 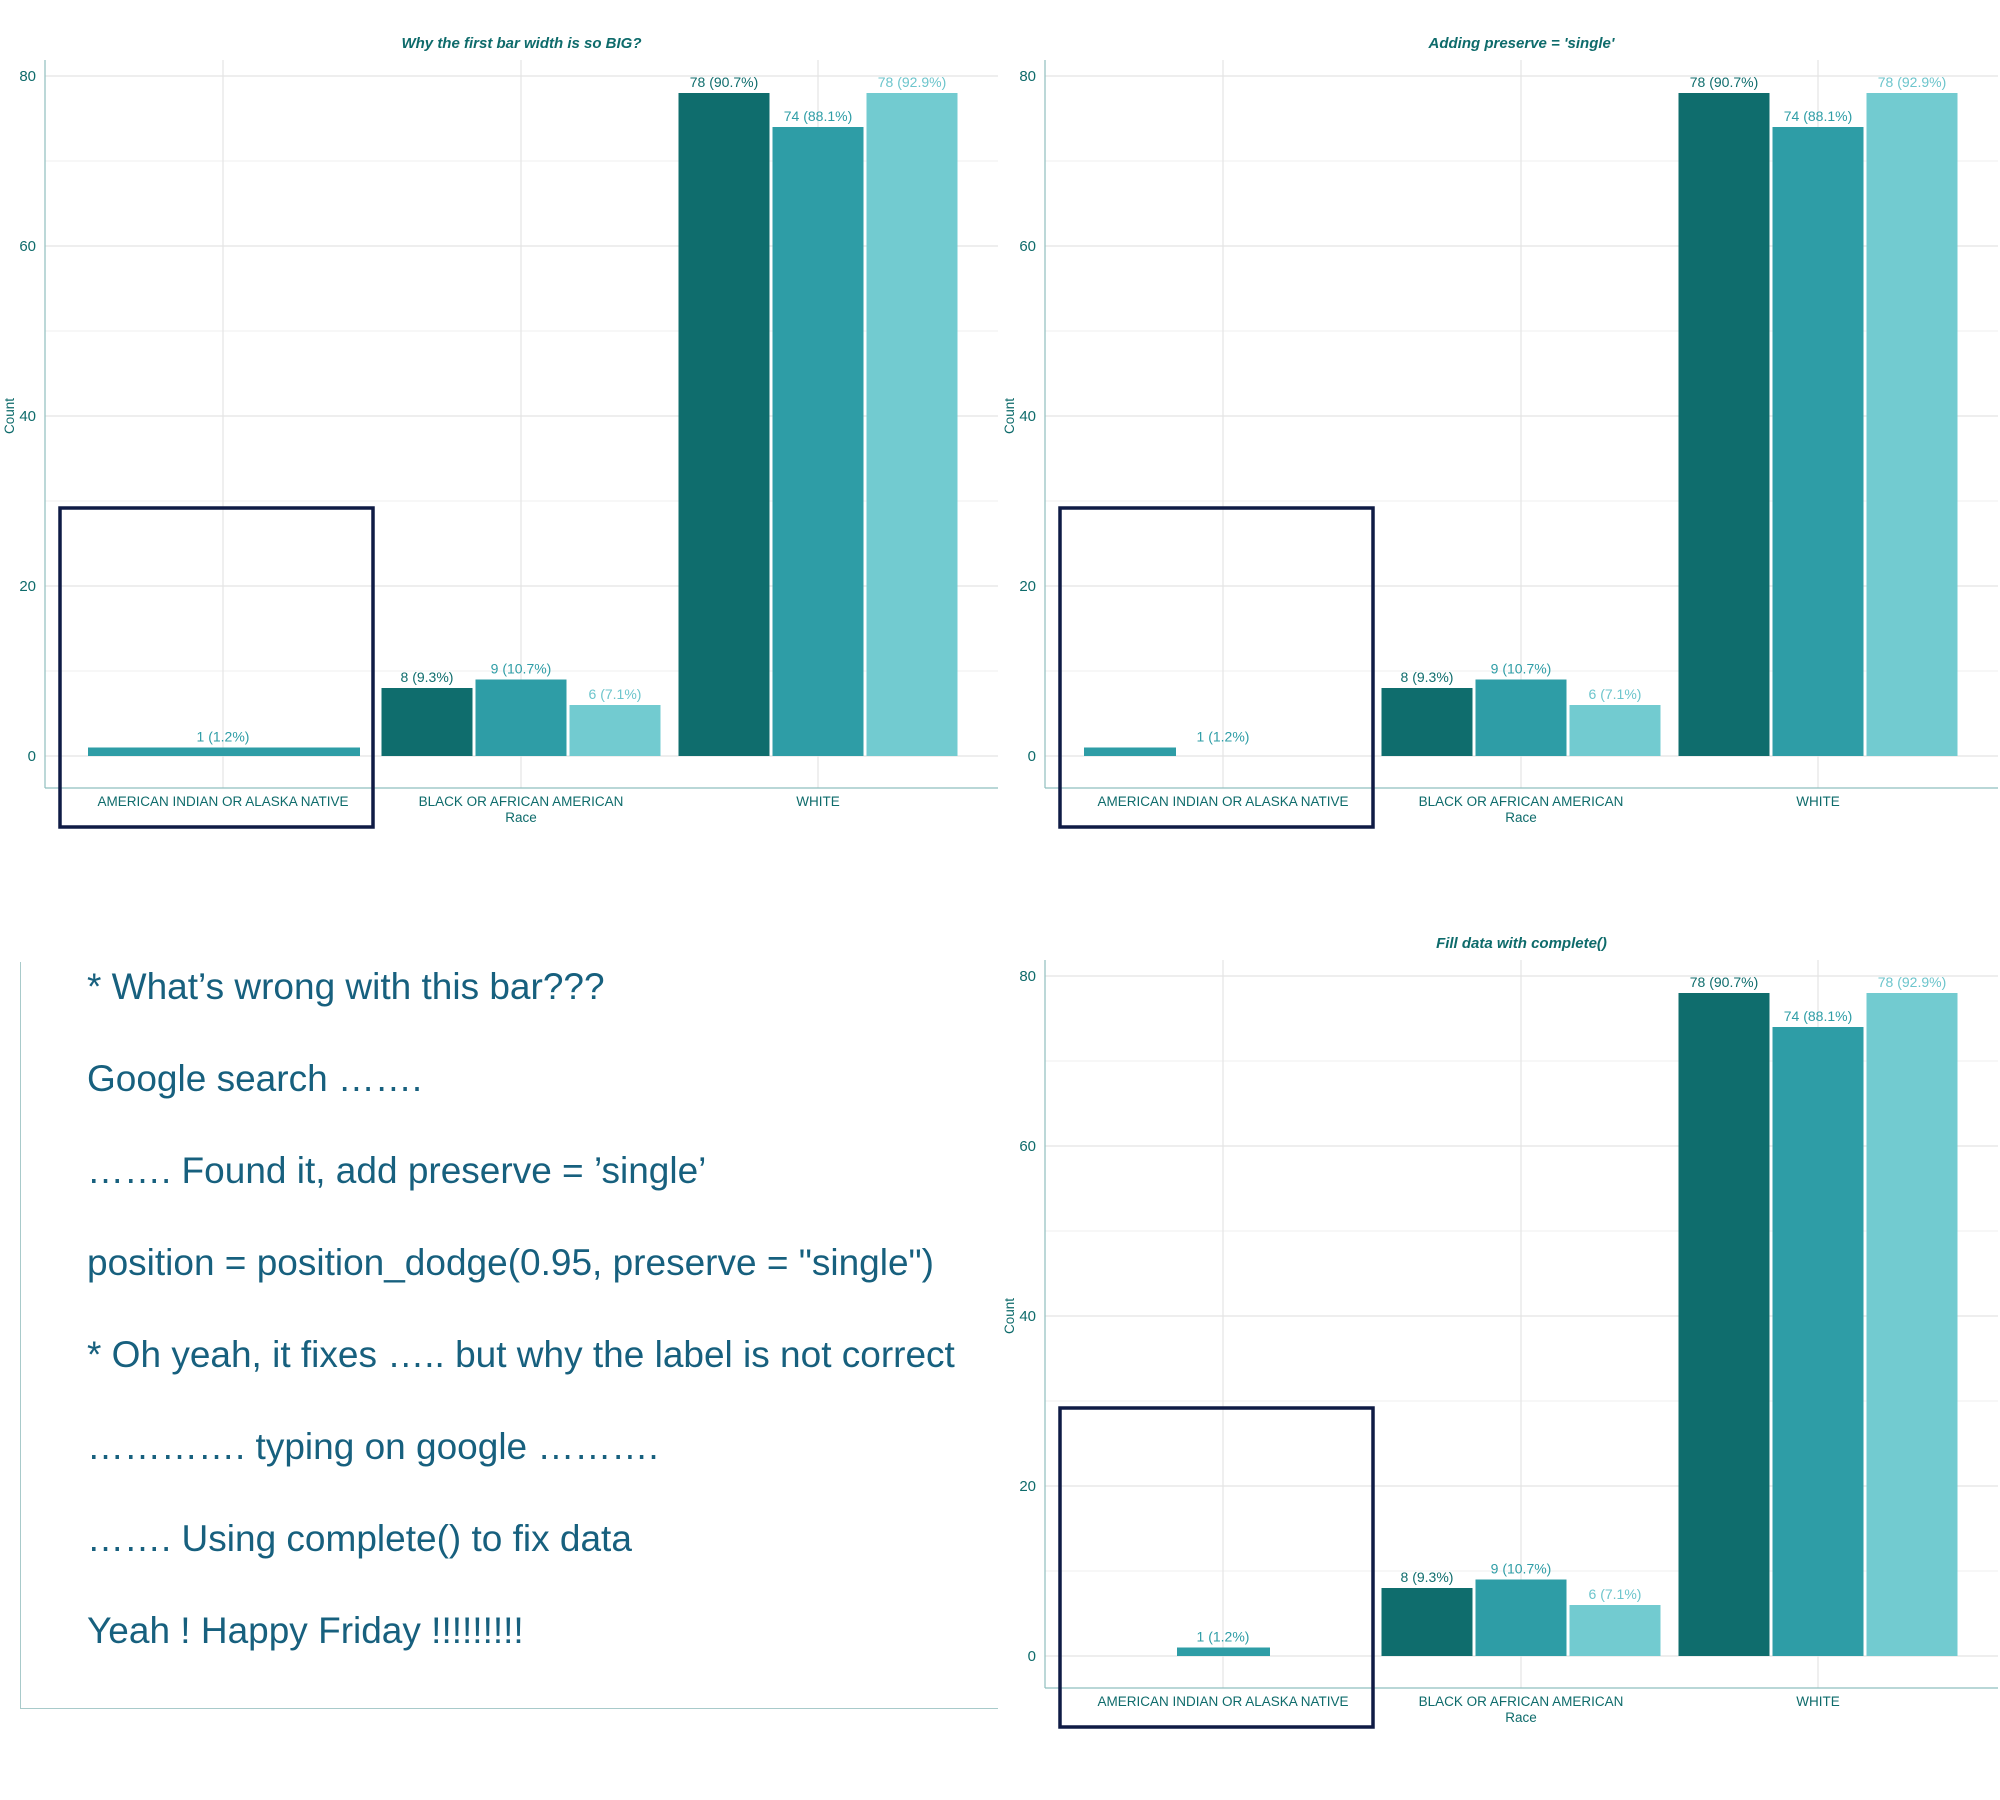 I want to click on chart-title: Why the first bar width is so BIG?, so click(x=521, y=43).